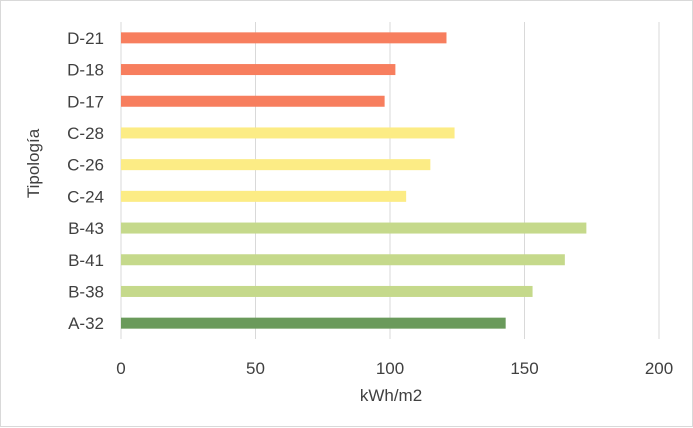 The height and width of the screenshot is (428, 693). Describe the element at coordinates (33, 163) in the screenshot. I see `y-axis-title: Tipología` at that location.